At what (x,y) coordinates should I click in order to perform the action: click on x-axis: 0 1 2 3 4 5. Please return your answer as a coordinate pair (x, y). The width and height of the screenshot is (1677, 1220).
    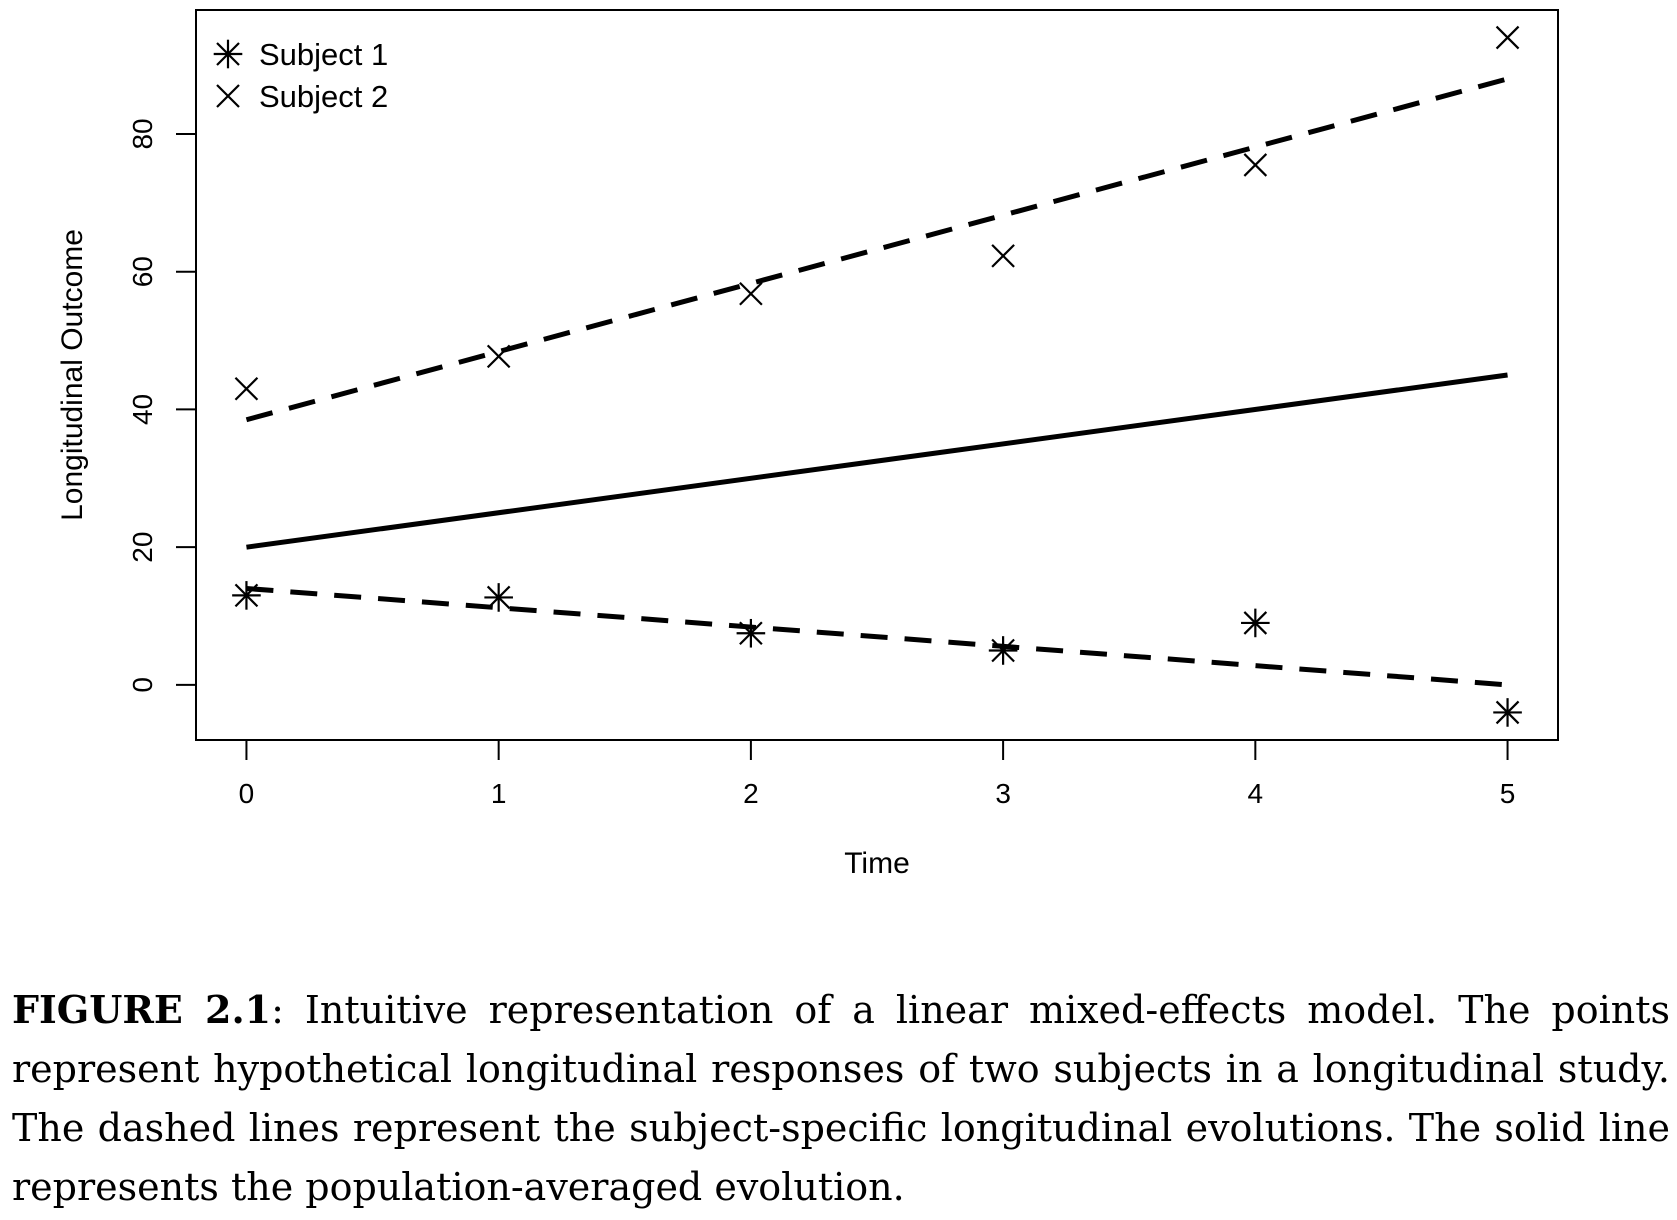
    Looking at the image, I should click on (877, 774).